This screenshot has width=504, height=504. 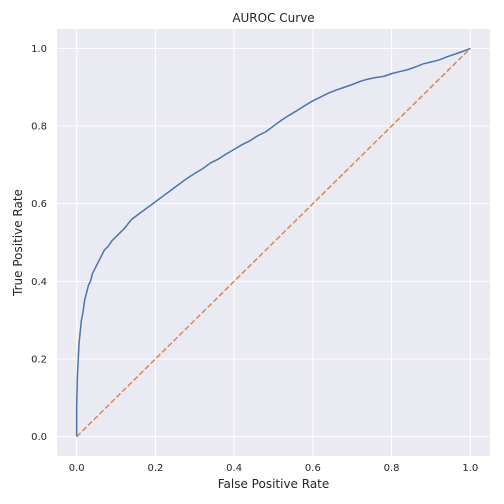 I want to click on x-tick-label: 0.2, so click(x=155, y=468).